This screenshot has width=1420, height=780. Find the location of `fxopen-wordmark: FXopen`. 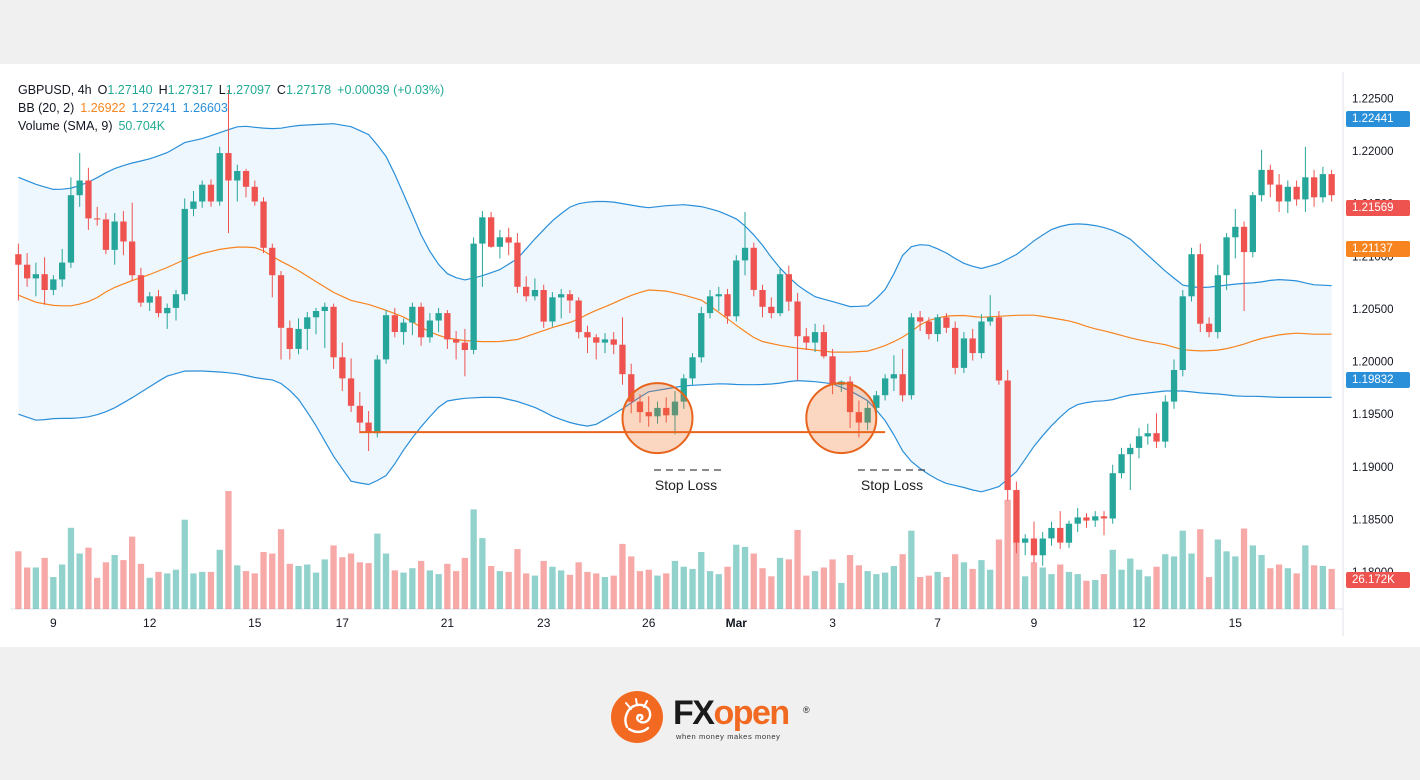

fxopen-wordmark: FXopen is located at coordinates (731, 713).